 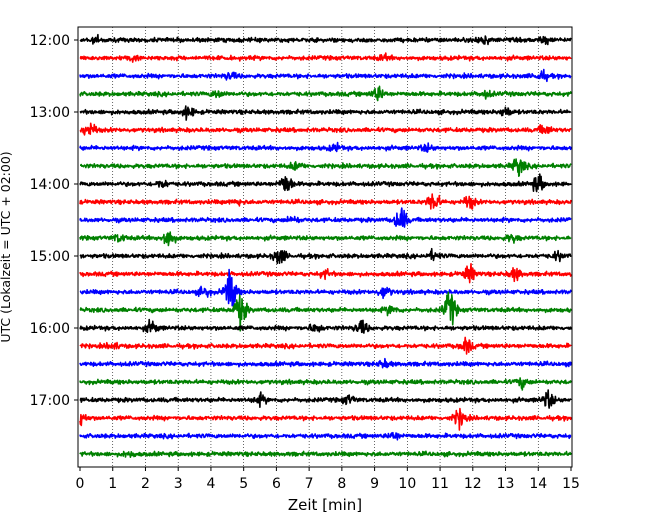 I want to click on x-tick-label: 4, so click(x=210, y=484).